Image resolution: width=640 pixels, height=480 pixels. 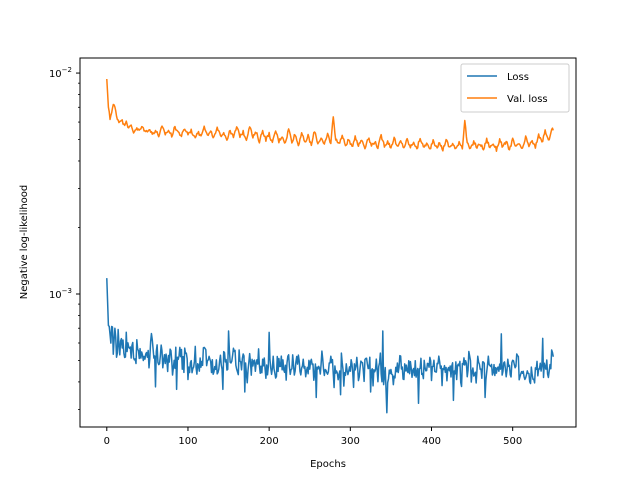 What do you see at coordinates (107, 441) in the screenshot?
I see `x-tick-label: 0` at bounding box center [107, 441].